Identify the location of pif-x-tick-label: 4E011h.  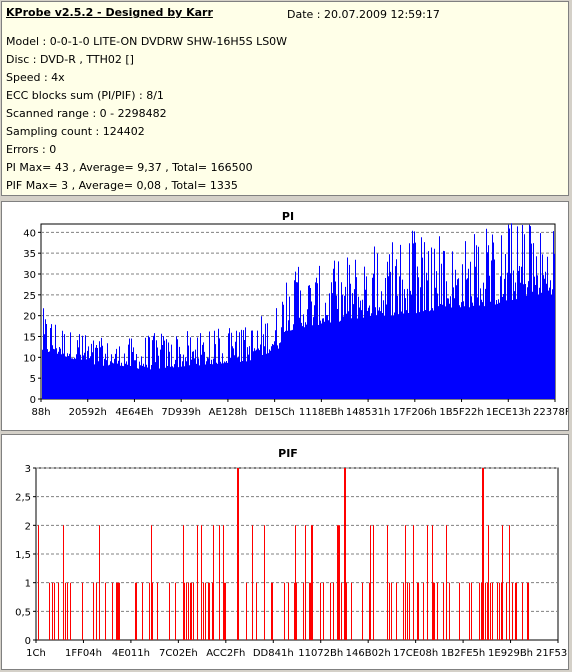
(131, 653).